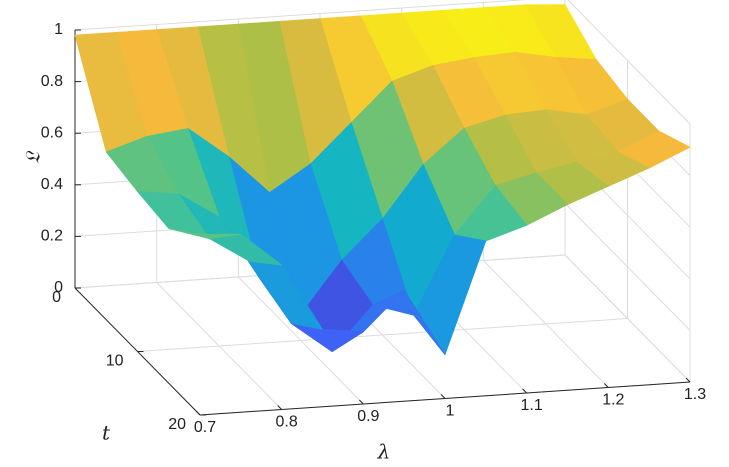 This screenshot has width=729, height=467. I want to click on z-tick-label: 1, so click(58, 29).